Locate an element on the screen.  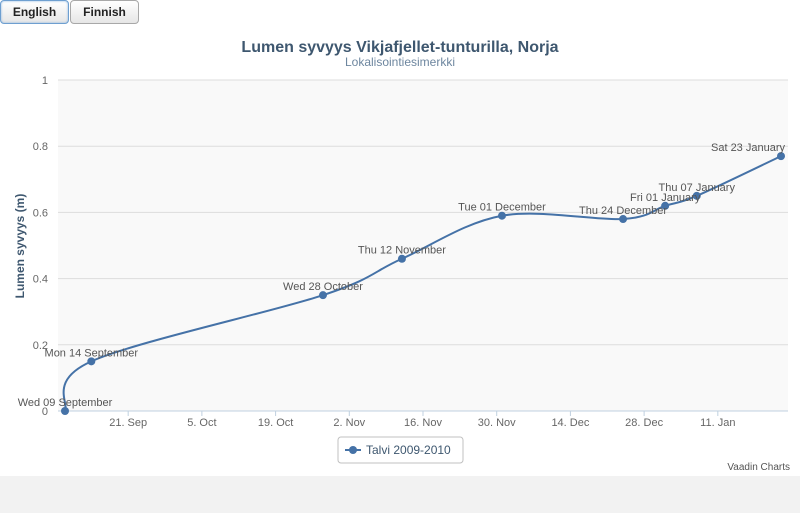
y-axis-ticks: 0 0.2 0.4 0.6 0.8 1 is located at coordinates (40, 246).